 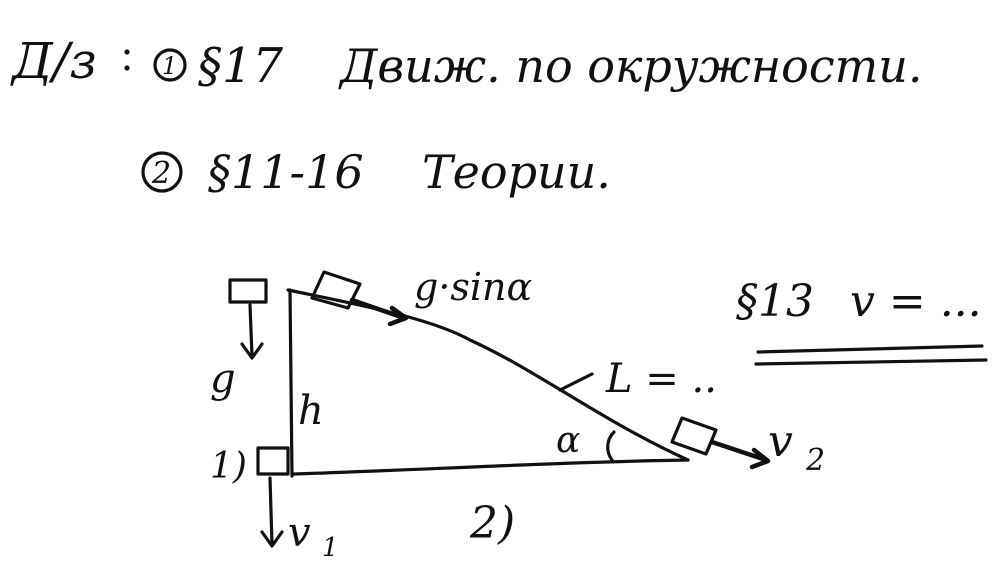 What do you see at coordinates (336, 290) in the screenshot?
I see `block-on-slope` at bounding box center [336, 290].